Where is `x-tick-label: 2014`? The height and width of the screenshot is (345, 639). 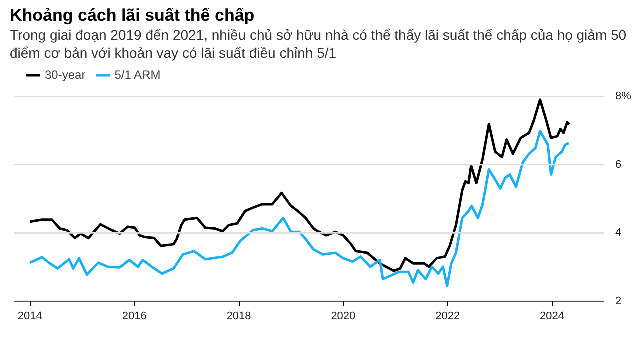
x-tick-label: 2014 is located at coordinates (30, 316).